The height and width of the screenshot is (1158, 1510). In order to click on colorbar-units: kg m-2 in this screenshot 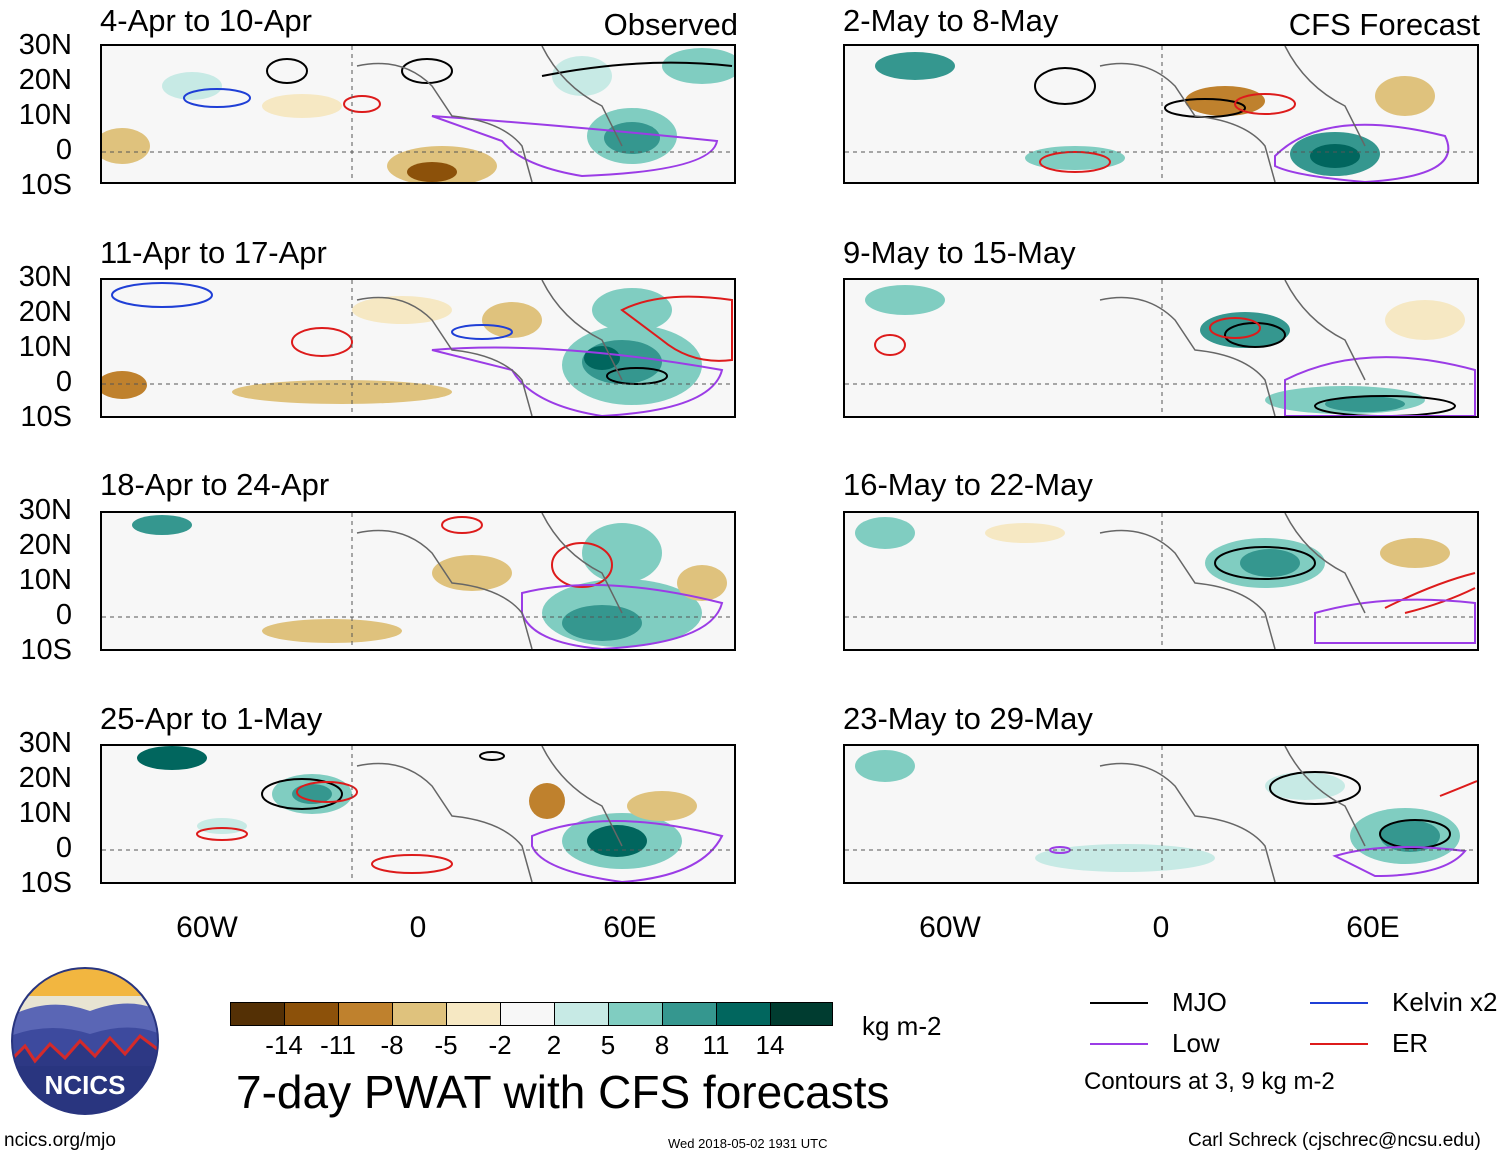, I will do `click(902, 1026)`.